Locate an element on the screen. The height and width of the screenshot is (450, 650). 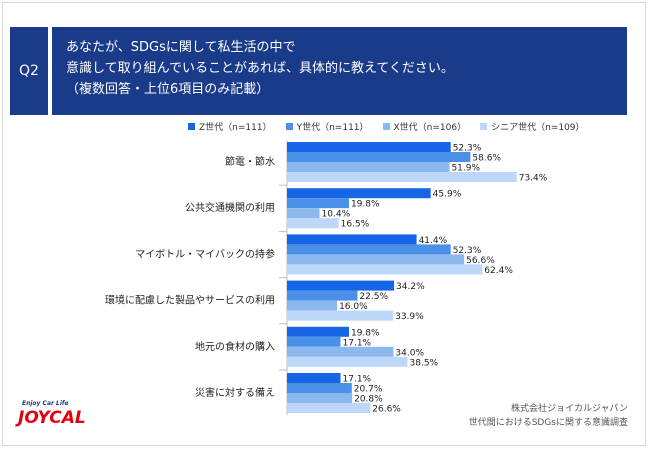
value-label-x: 20.8% is located at coordinates (368, 400).